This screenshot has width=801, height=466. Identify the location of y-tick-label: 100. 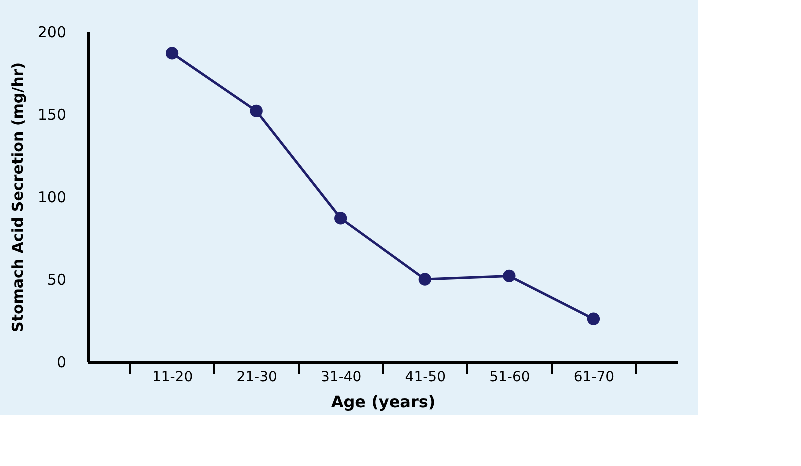
(52, 197).